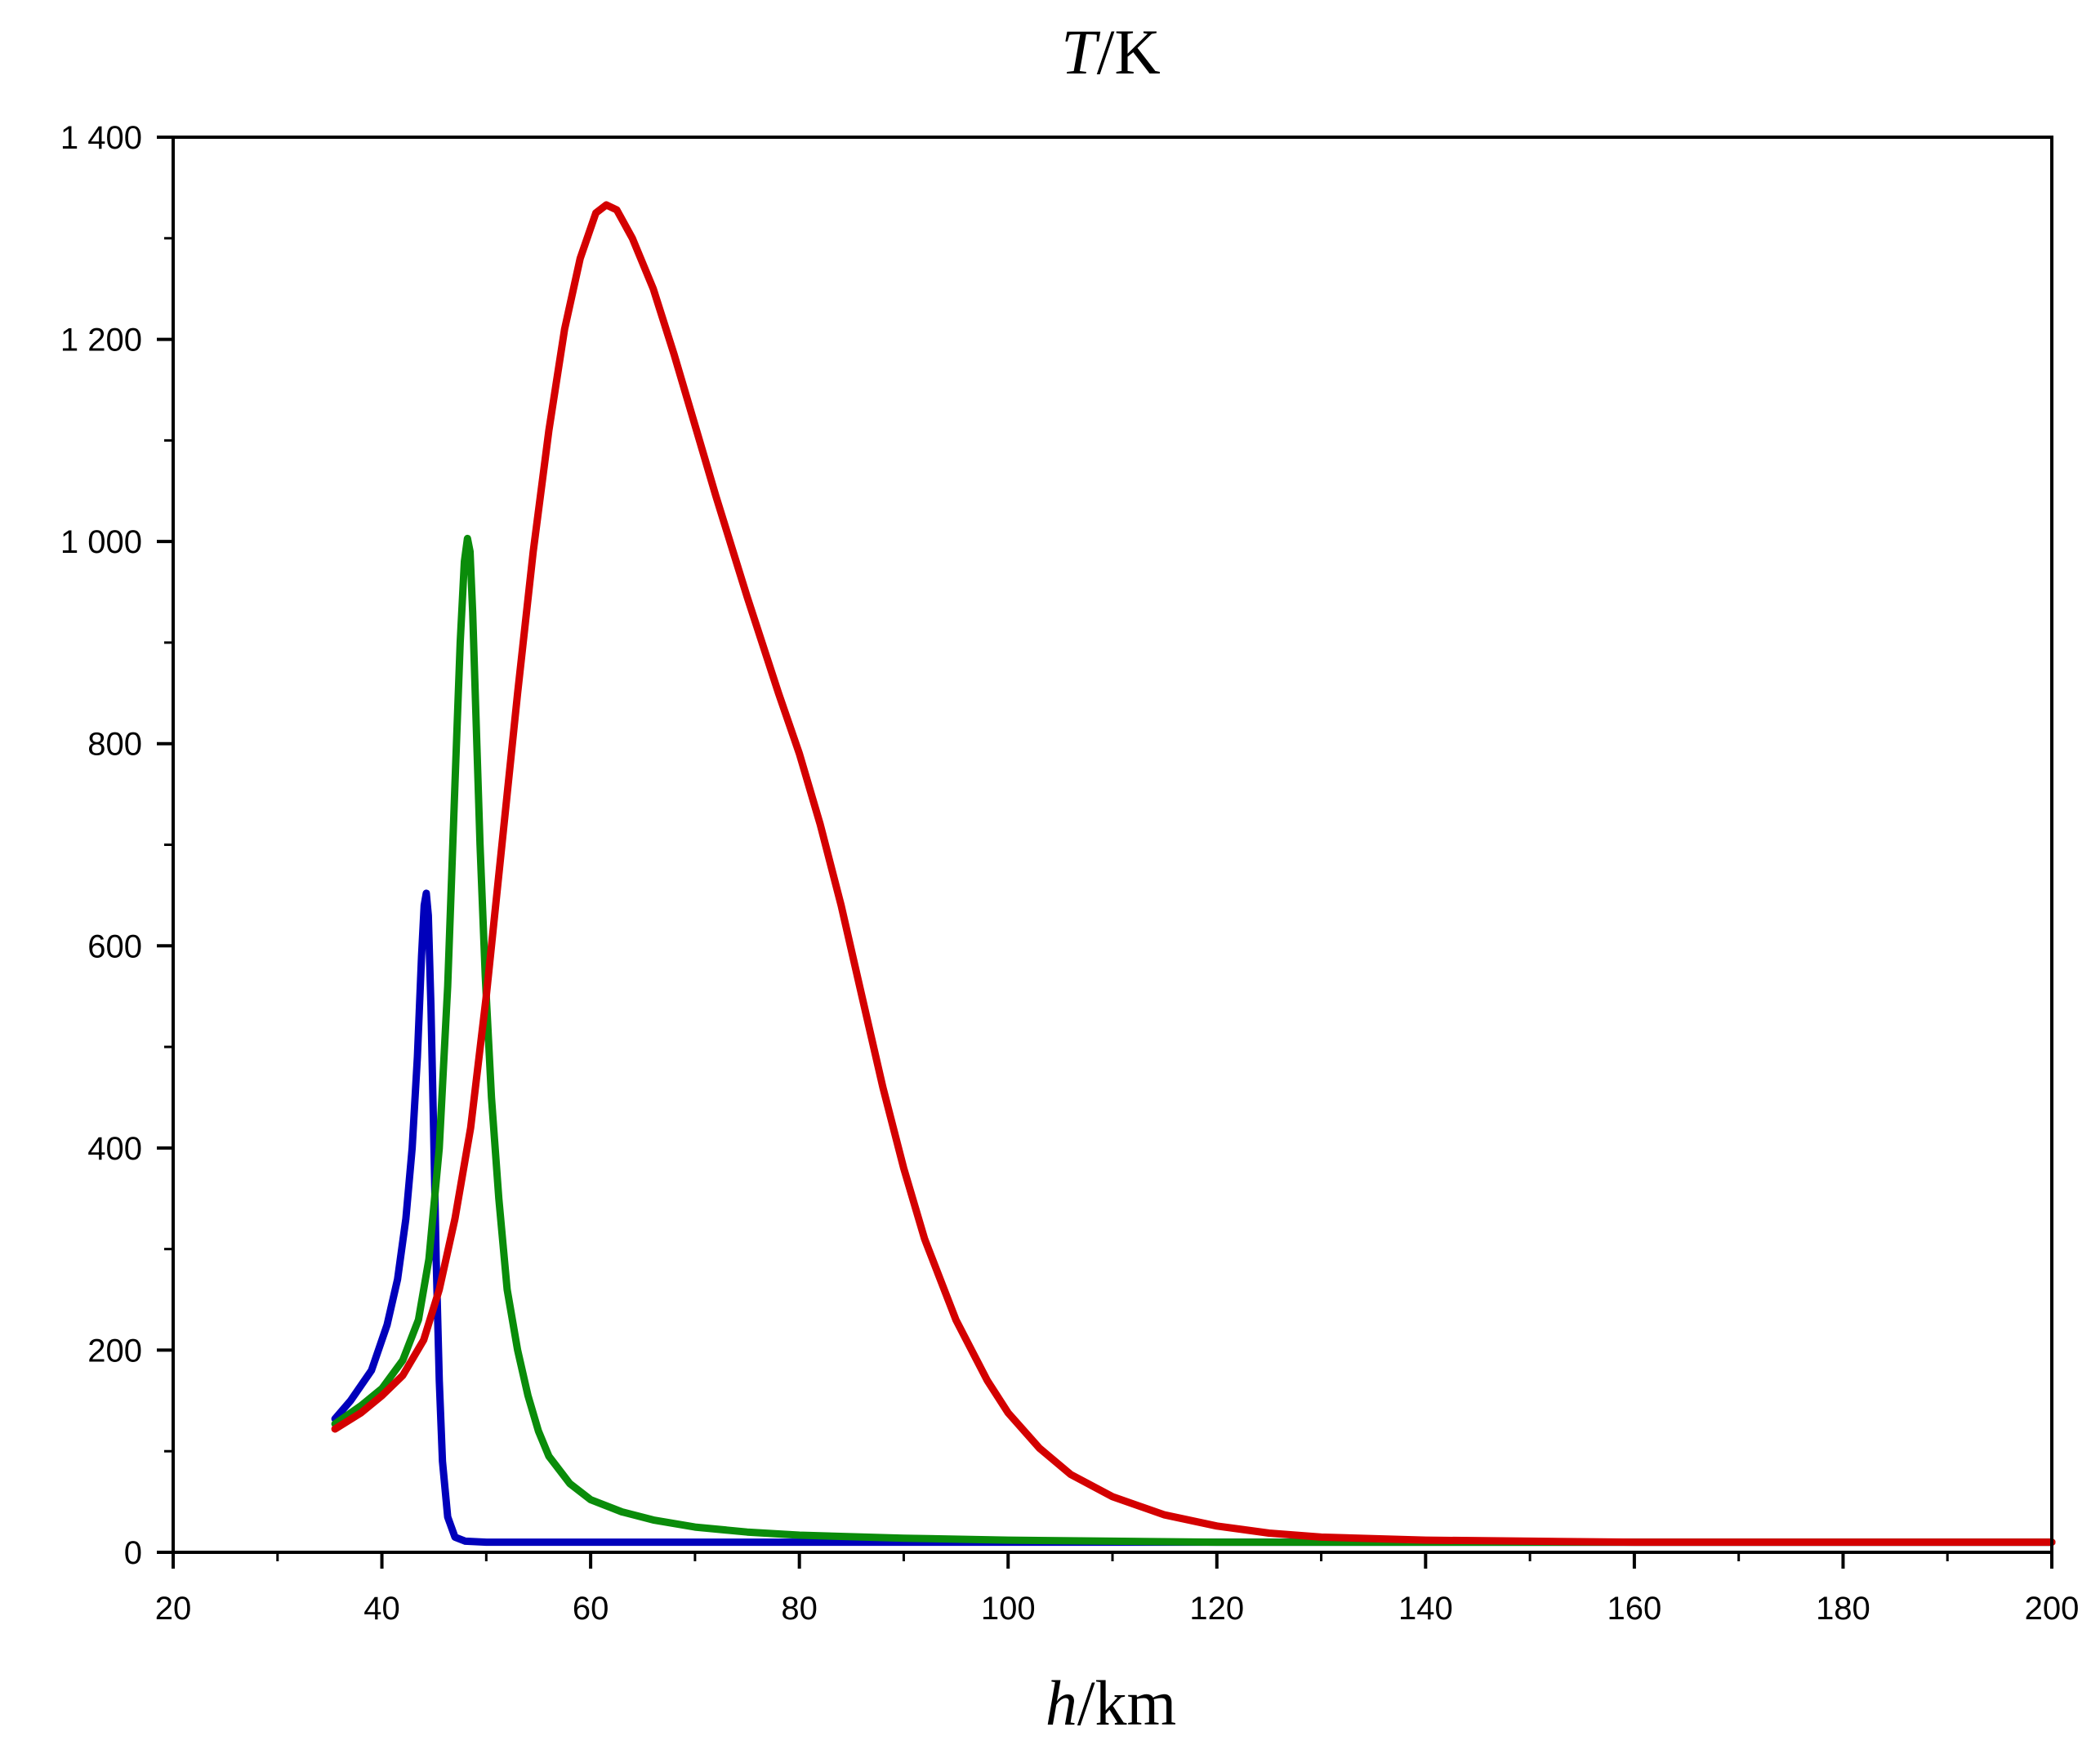  Describe the element at coordinates (1634, 1609) in the screenshot. I see `x-tick-label: 160` at that location.